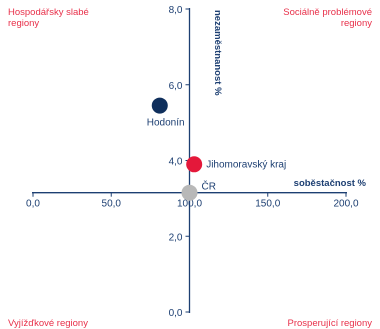  I want to click on data-point-label: Jihomoravský kraj, so click(246, 164).